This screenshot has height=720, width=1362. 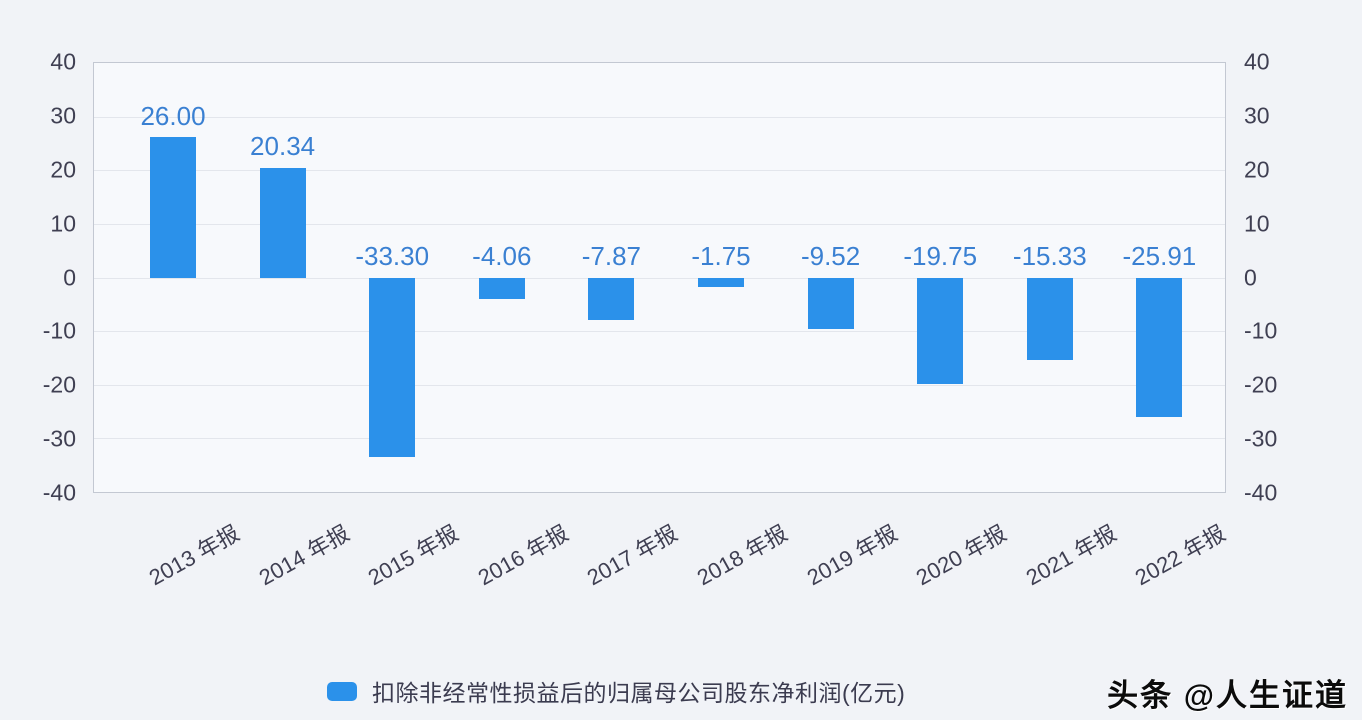 What do you see at coordinates (742, 555) in the screenshot?
I see `x-tick-label: 2018 年报` at bounding box center [742, 555].